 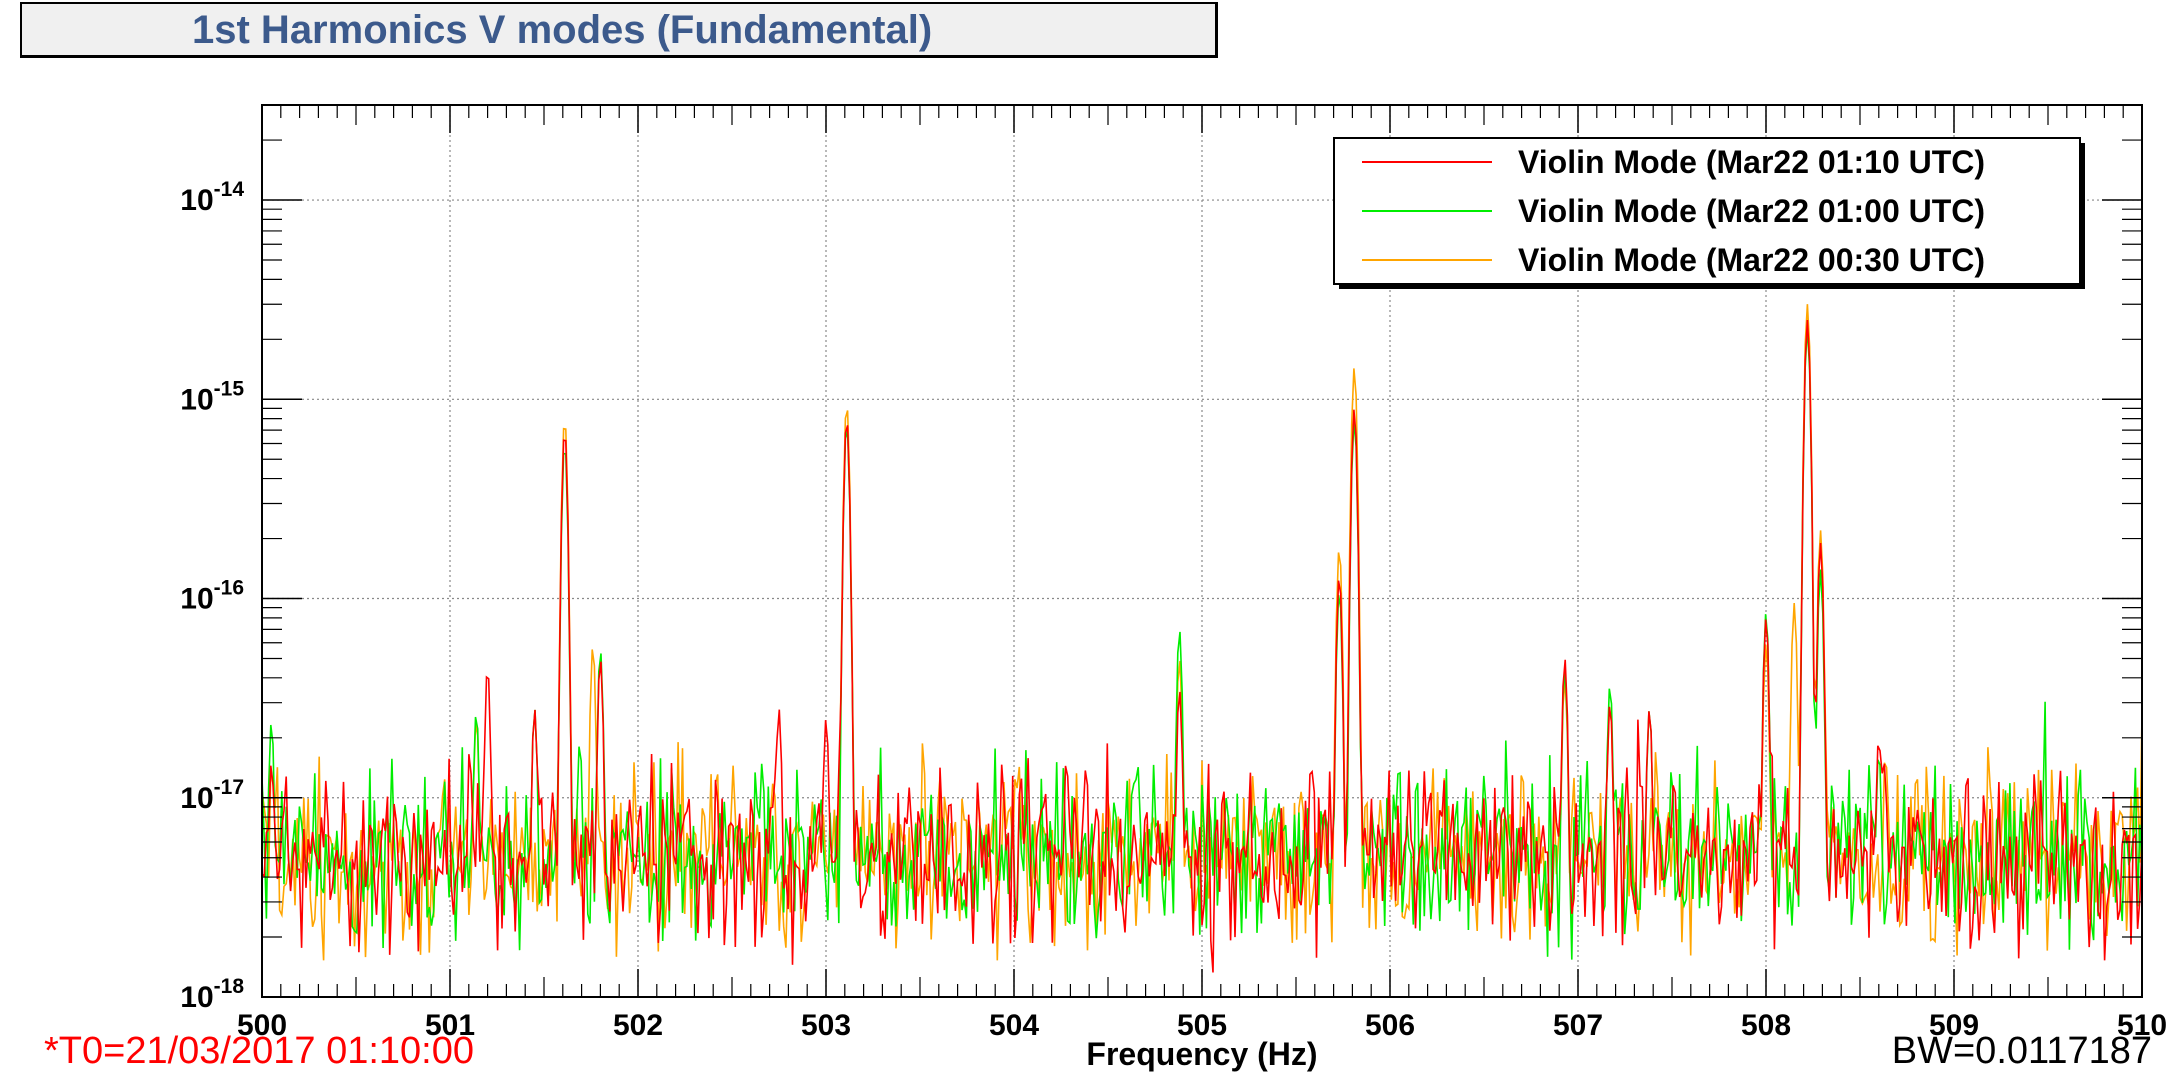 What do you see at coordinates (1578, 1025) in the screenshot?
I see `x-tick-label: 507` at bounding box center [1578, 1025].